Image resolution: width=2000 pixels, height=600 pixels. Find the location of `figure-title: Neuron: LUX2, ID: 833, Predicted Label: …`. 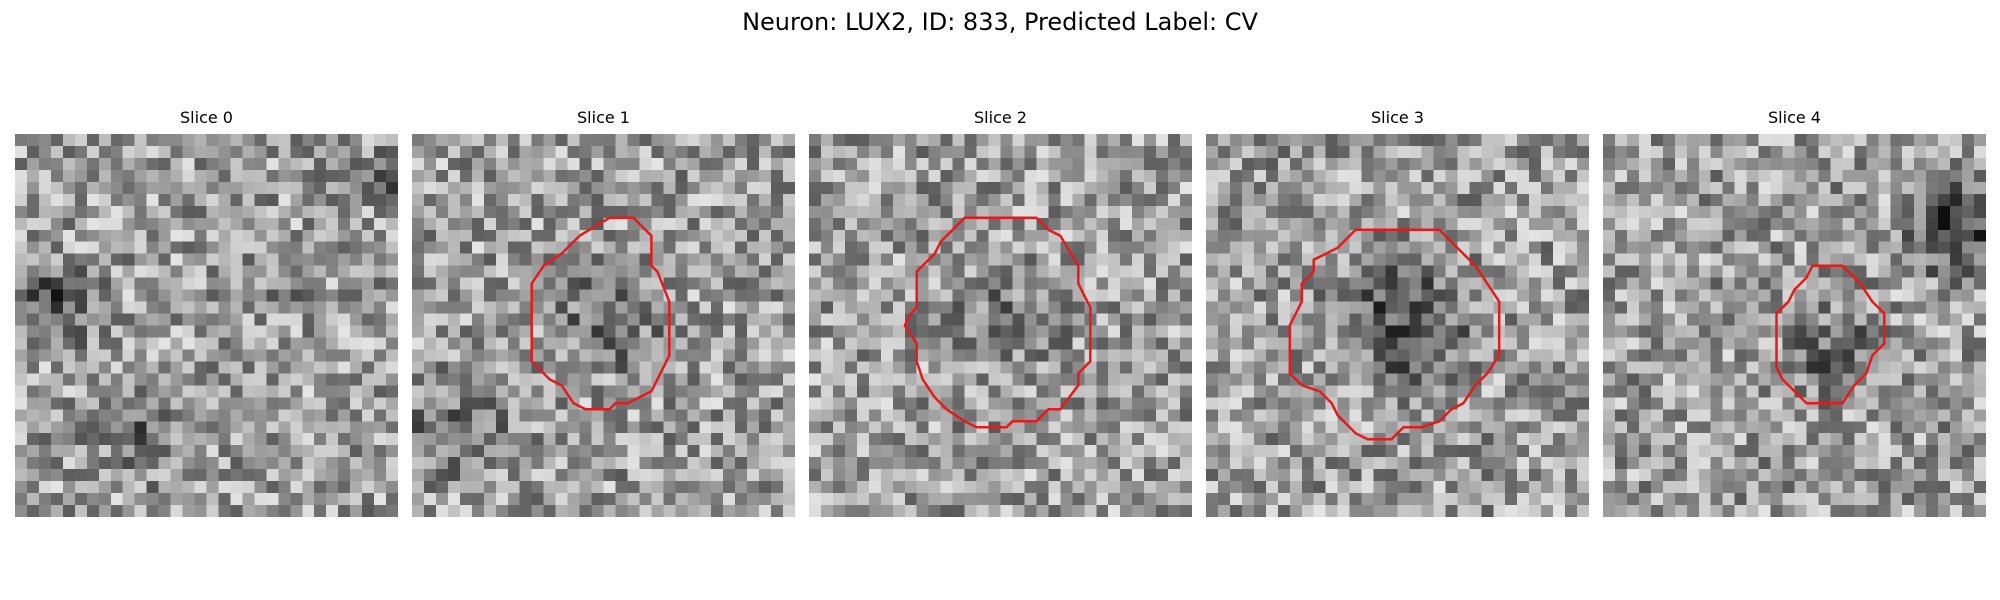

figure-title: Neuron: LUX2, ID: 833, Predicted Label: … is located at coordinates (1000, 22).